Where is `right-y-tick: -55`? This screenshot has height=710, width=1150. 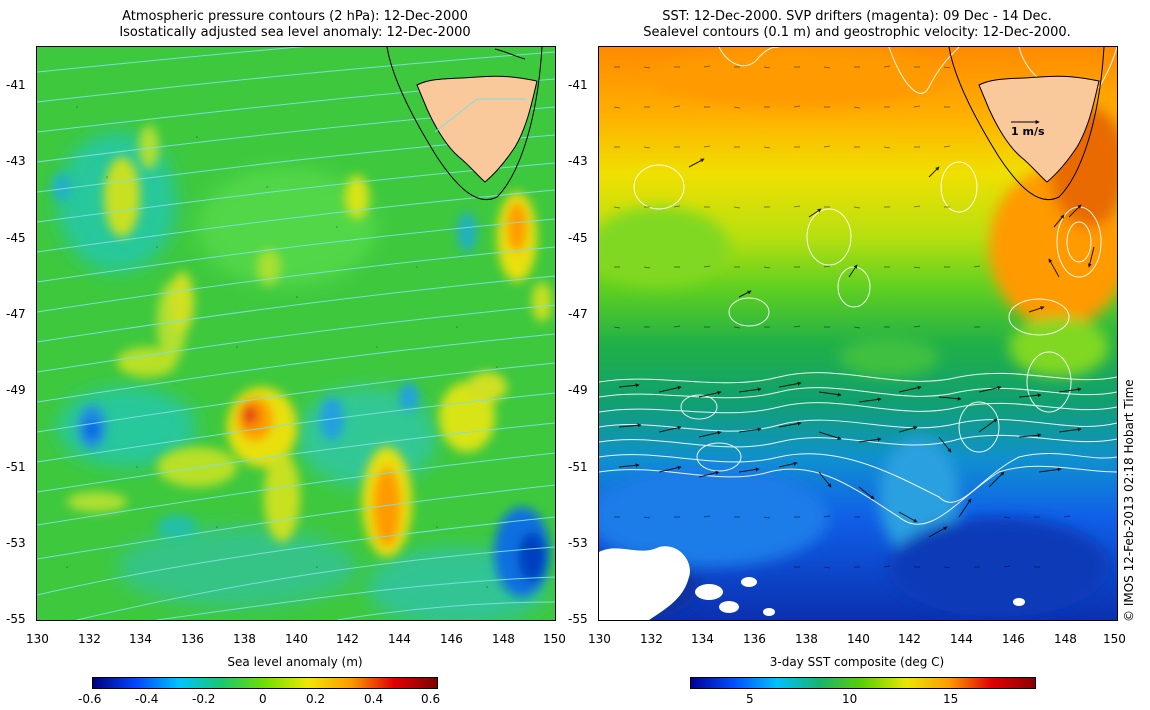 right-y-tick: -55 is located at coordinates (578, 619).